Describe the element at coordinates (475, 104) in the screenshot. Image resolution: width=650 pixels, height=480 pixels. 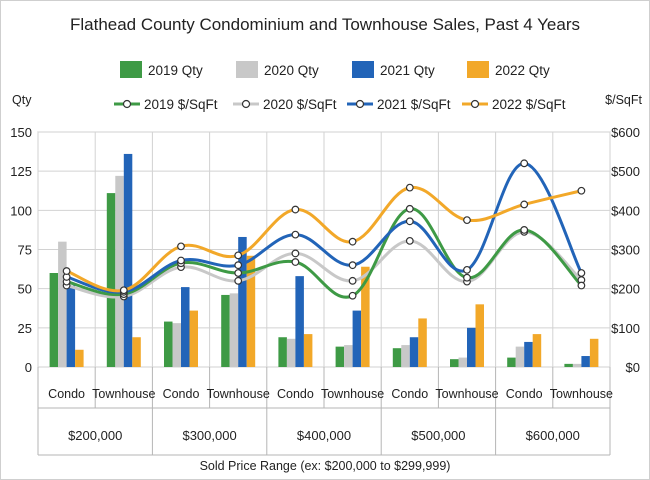
I see `legend-marker-2022-sqft` at that location.